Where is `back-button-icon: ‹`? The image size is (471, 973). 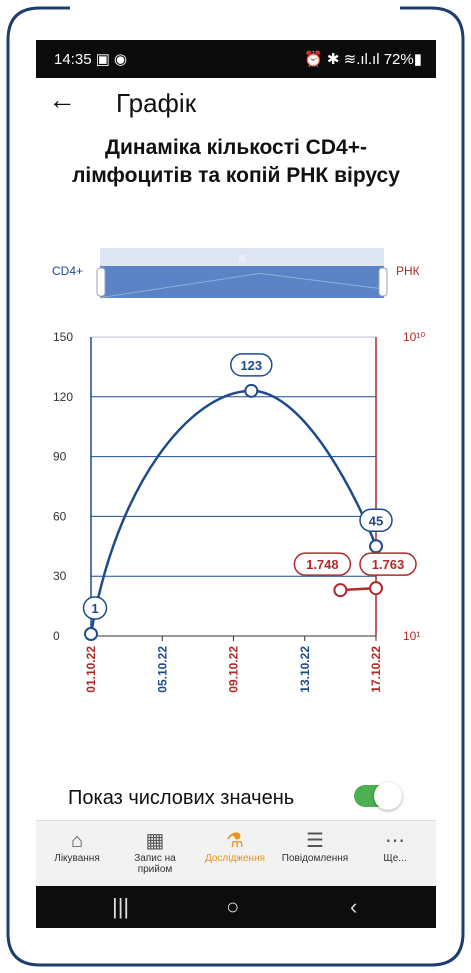 back-button-icon: ‹ is located at coordinates (354, 906).